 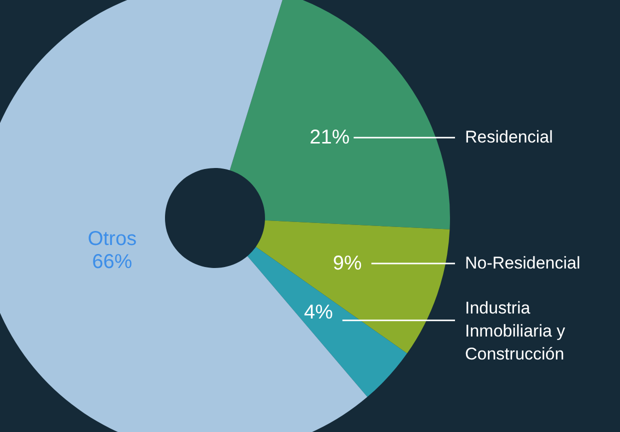 What do you see at coordinates (515, 331) in the screenshot?
I see `slice-label: Industria Inmobiliaria y Construcción` at bounding box center [515, 331].